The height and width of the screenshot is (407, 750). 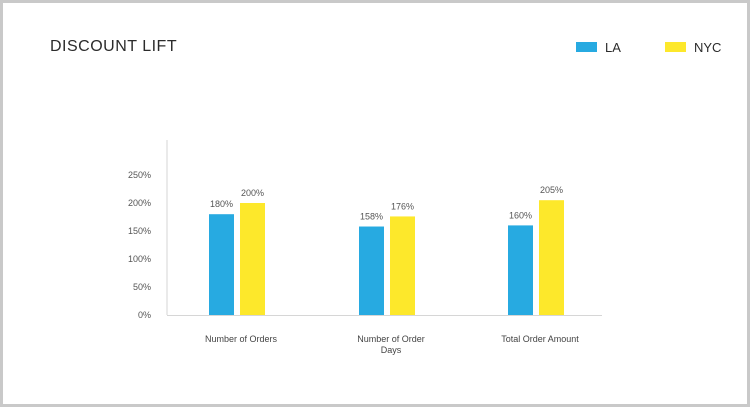 I want to click on legend-swatch-nyc, so click(x=675, y=47).